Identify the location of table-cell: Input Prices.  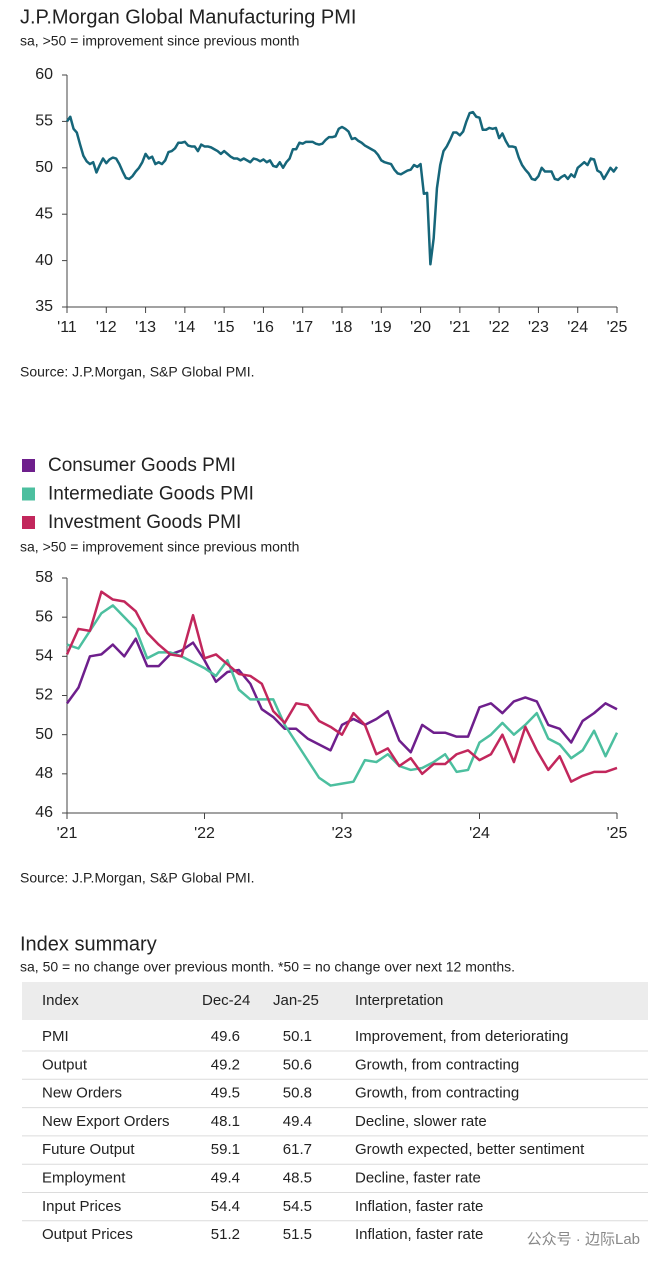
(81, 1206).